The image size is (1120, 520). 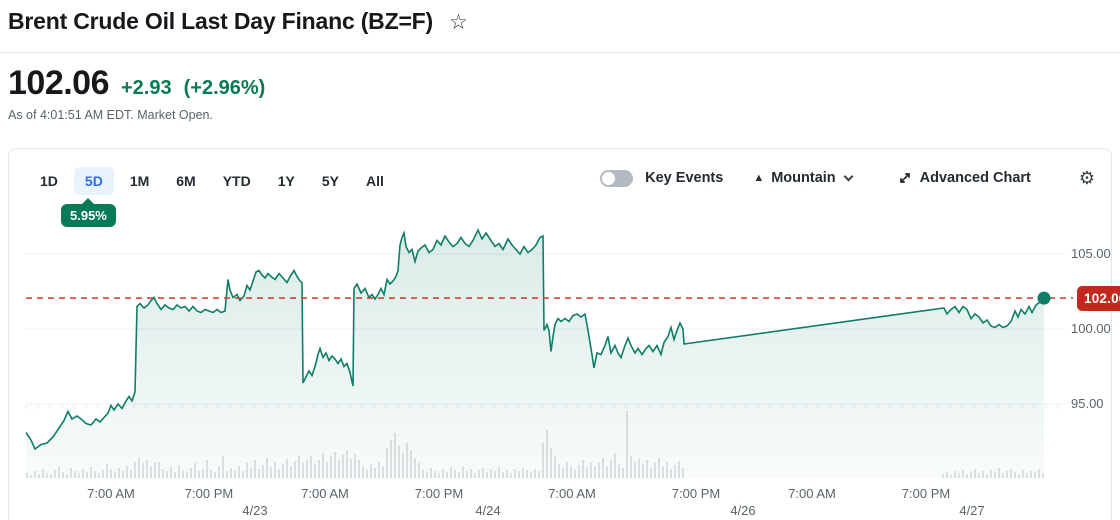 I want to click on advanced-chart-button: Advanced Chart, so click(x=964, y=178).